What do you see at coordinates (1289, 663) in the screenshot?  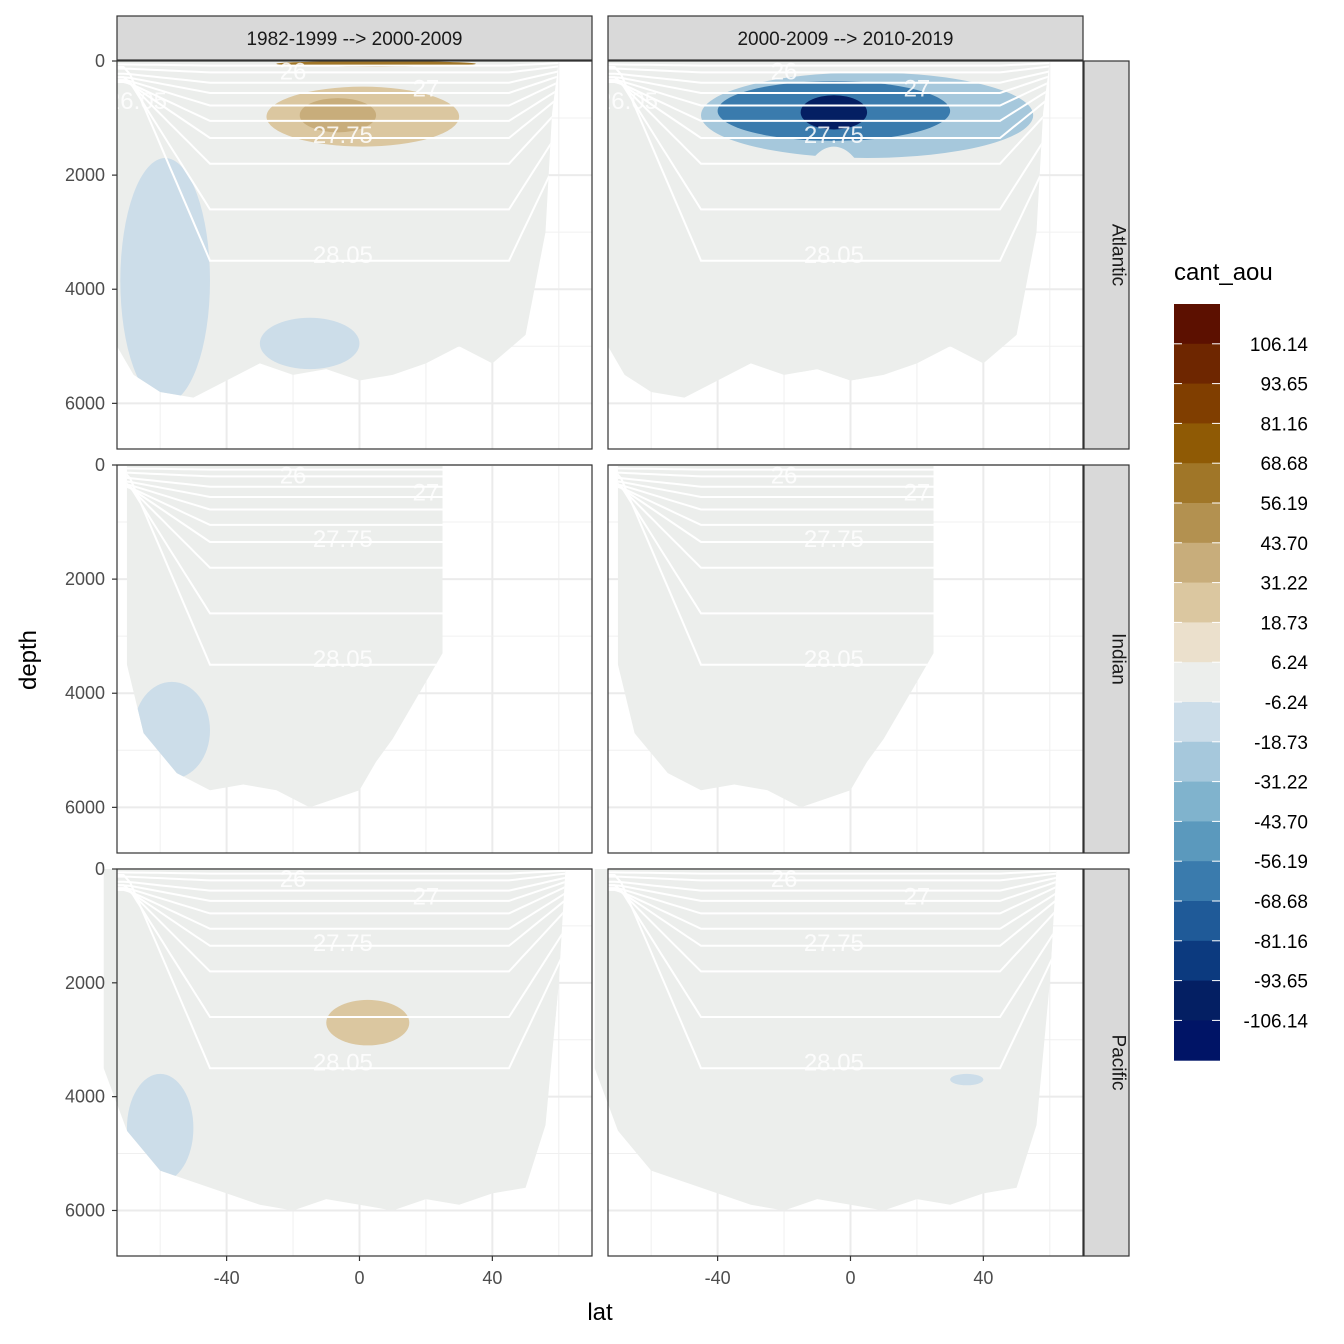 I see `legend-label: 6.24` at bounding box center [1289, 663].